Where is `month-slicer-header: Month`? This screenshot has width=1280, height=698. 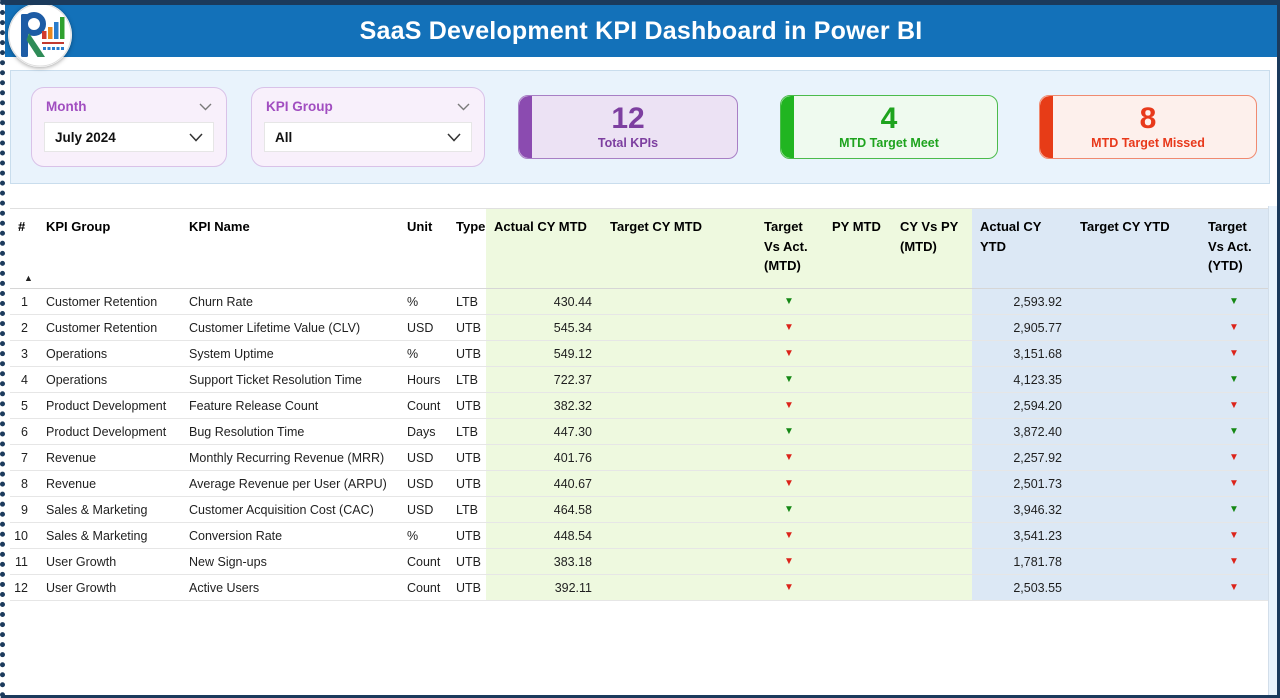
month-slicer-header: Month is located at coordinates (129, 105).